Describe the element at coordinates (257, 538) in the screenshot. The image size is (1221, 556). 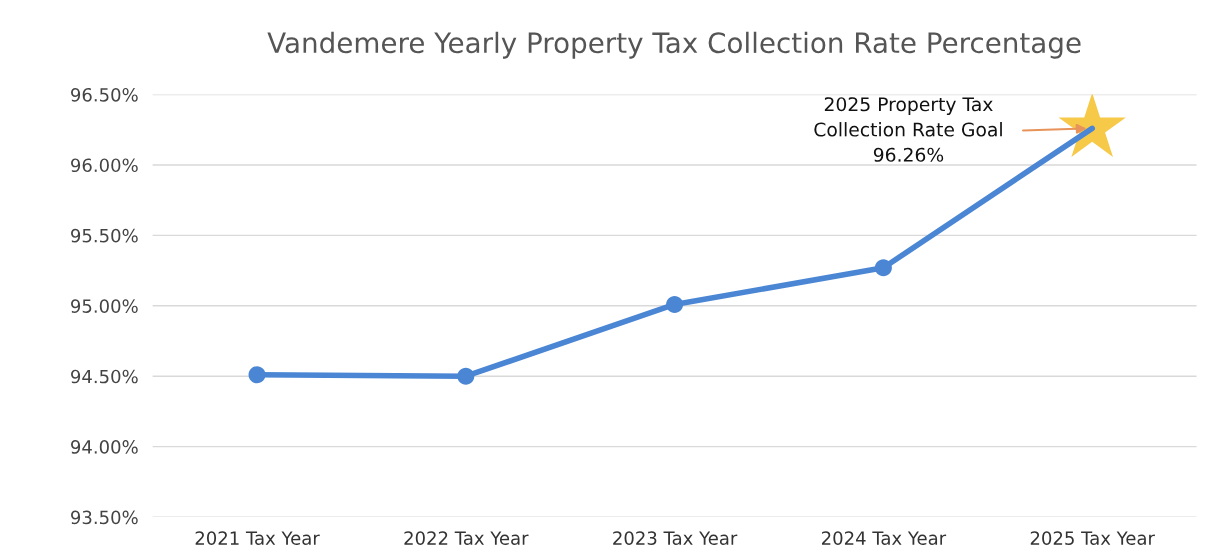
I see `x-tick-label: 2021 Tax Year` at that location.